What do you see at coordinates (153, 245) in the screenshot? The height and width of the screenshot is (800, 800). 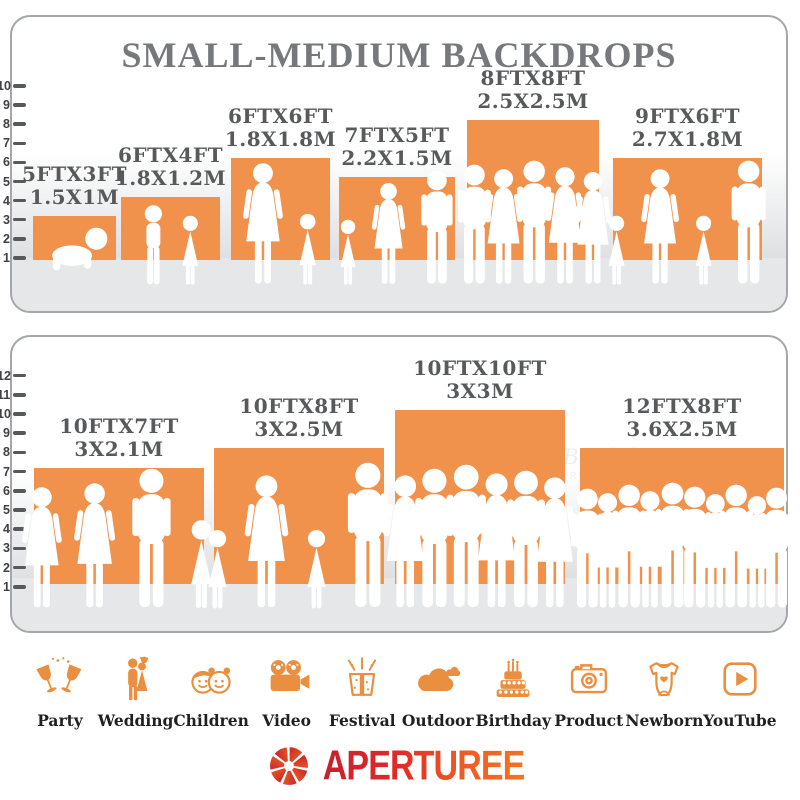 I see `boy-silhouette` at bounding box center [153, 245].